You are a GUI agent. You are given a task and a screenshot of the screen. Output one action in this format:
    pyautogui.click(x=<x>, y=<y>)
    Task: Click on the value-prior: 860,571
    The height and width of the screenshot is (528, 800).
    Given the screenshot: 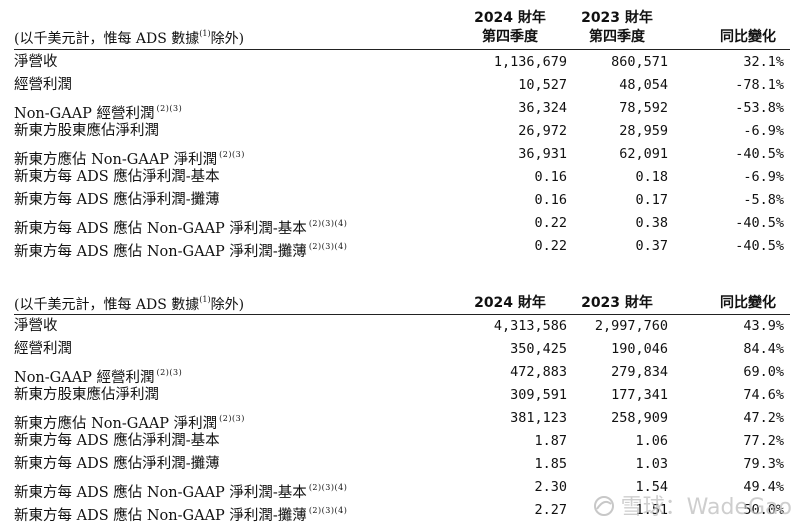 What is the action you would take?
    pyautogui.click(x=639, y=62)
    